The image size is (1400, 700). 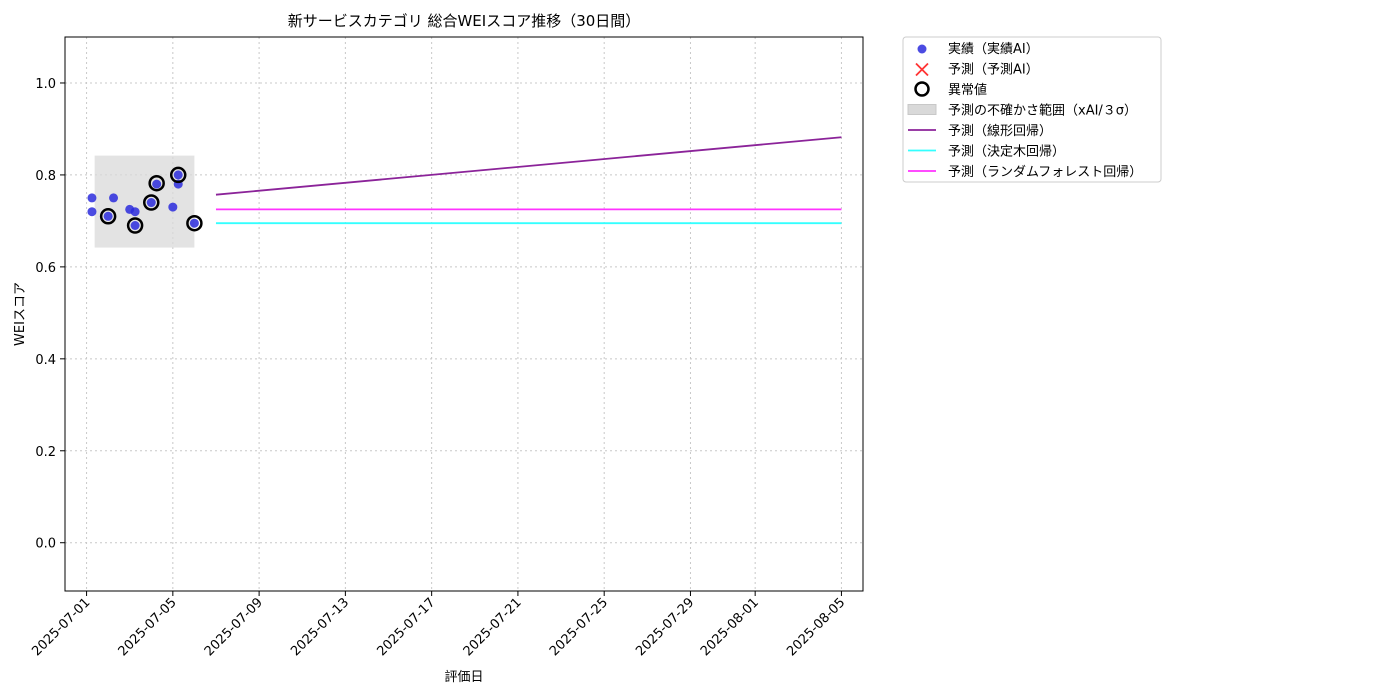 I want to click on x-tick-label: 2025-07-13, so click(x=320, y=627).